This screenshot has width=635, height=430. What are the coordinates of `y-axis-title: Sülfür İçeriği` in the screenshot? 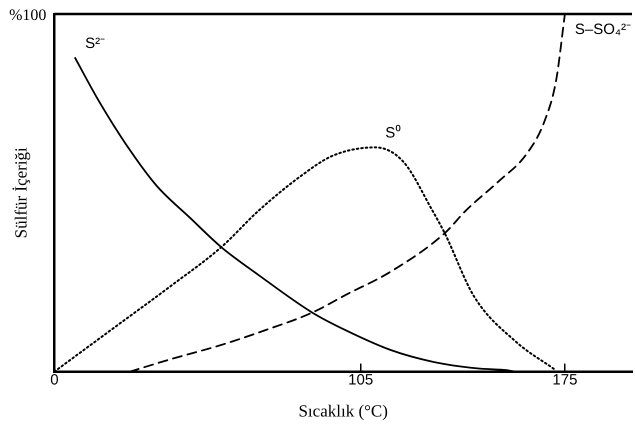 It's located at (21, 192).